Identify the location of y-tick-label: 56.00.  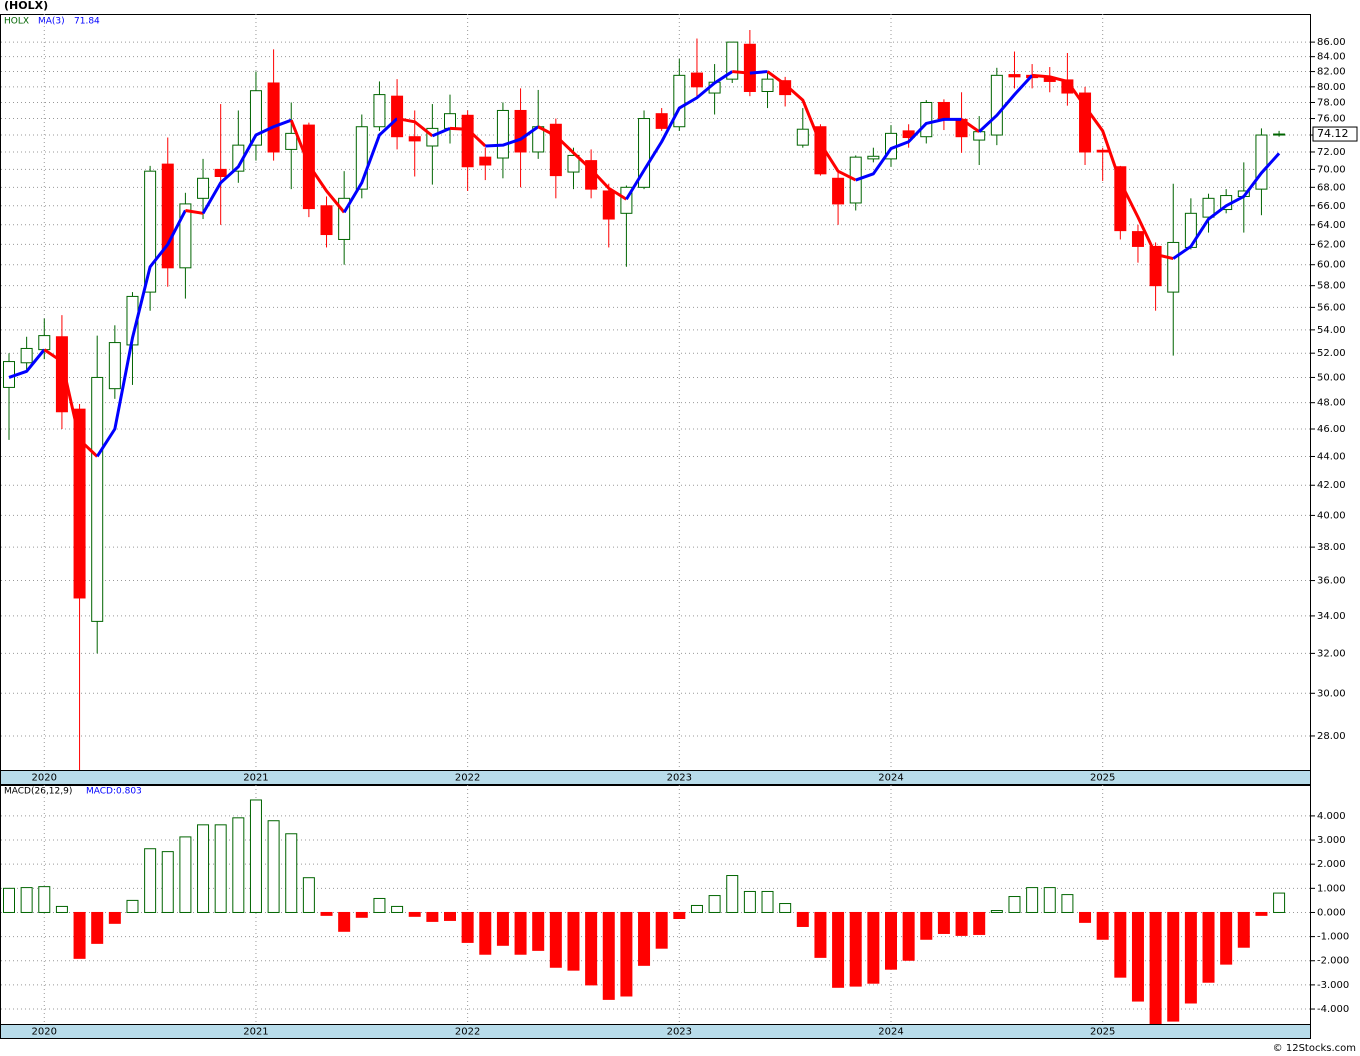
(1331, 307).